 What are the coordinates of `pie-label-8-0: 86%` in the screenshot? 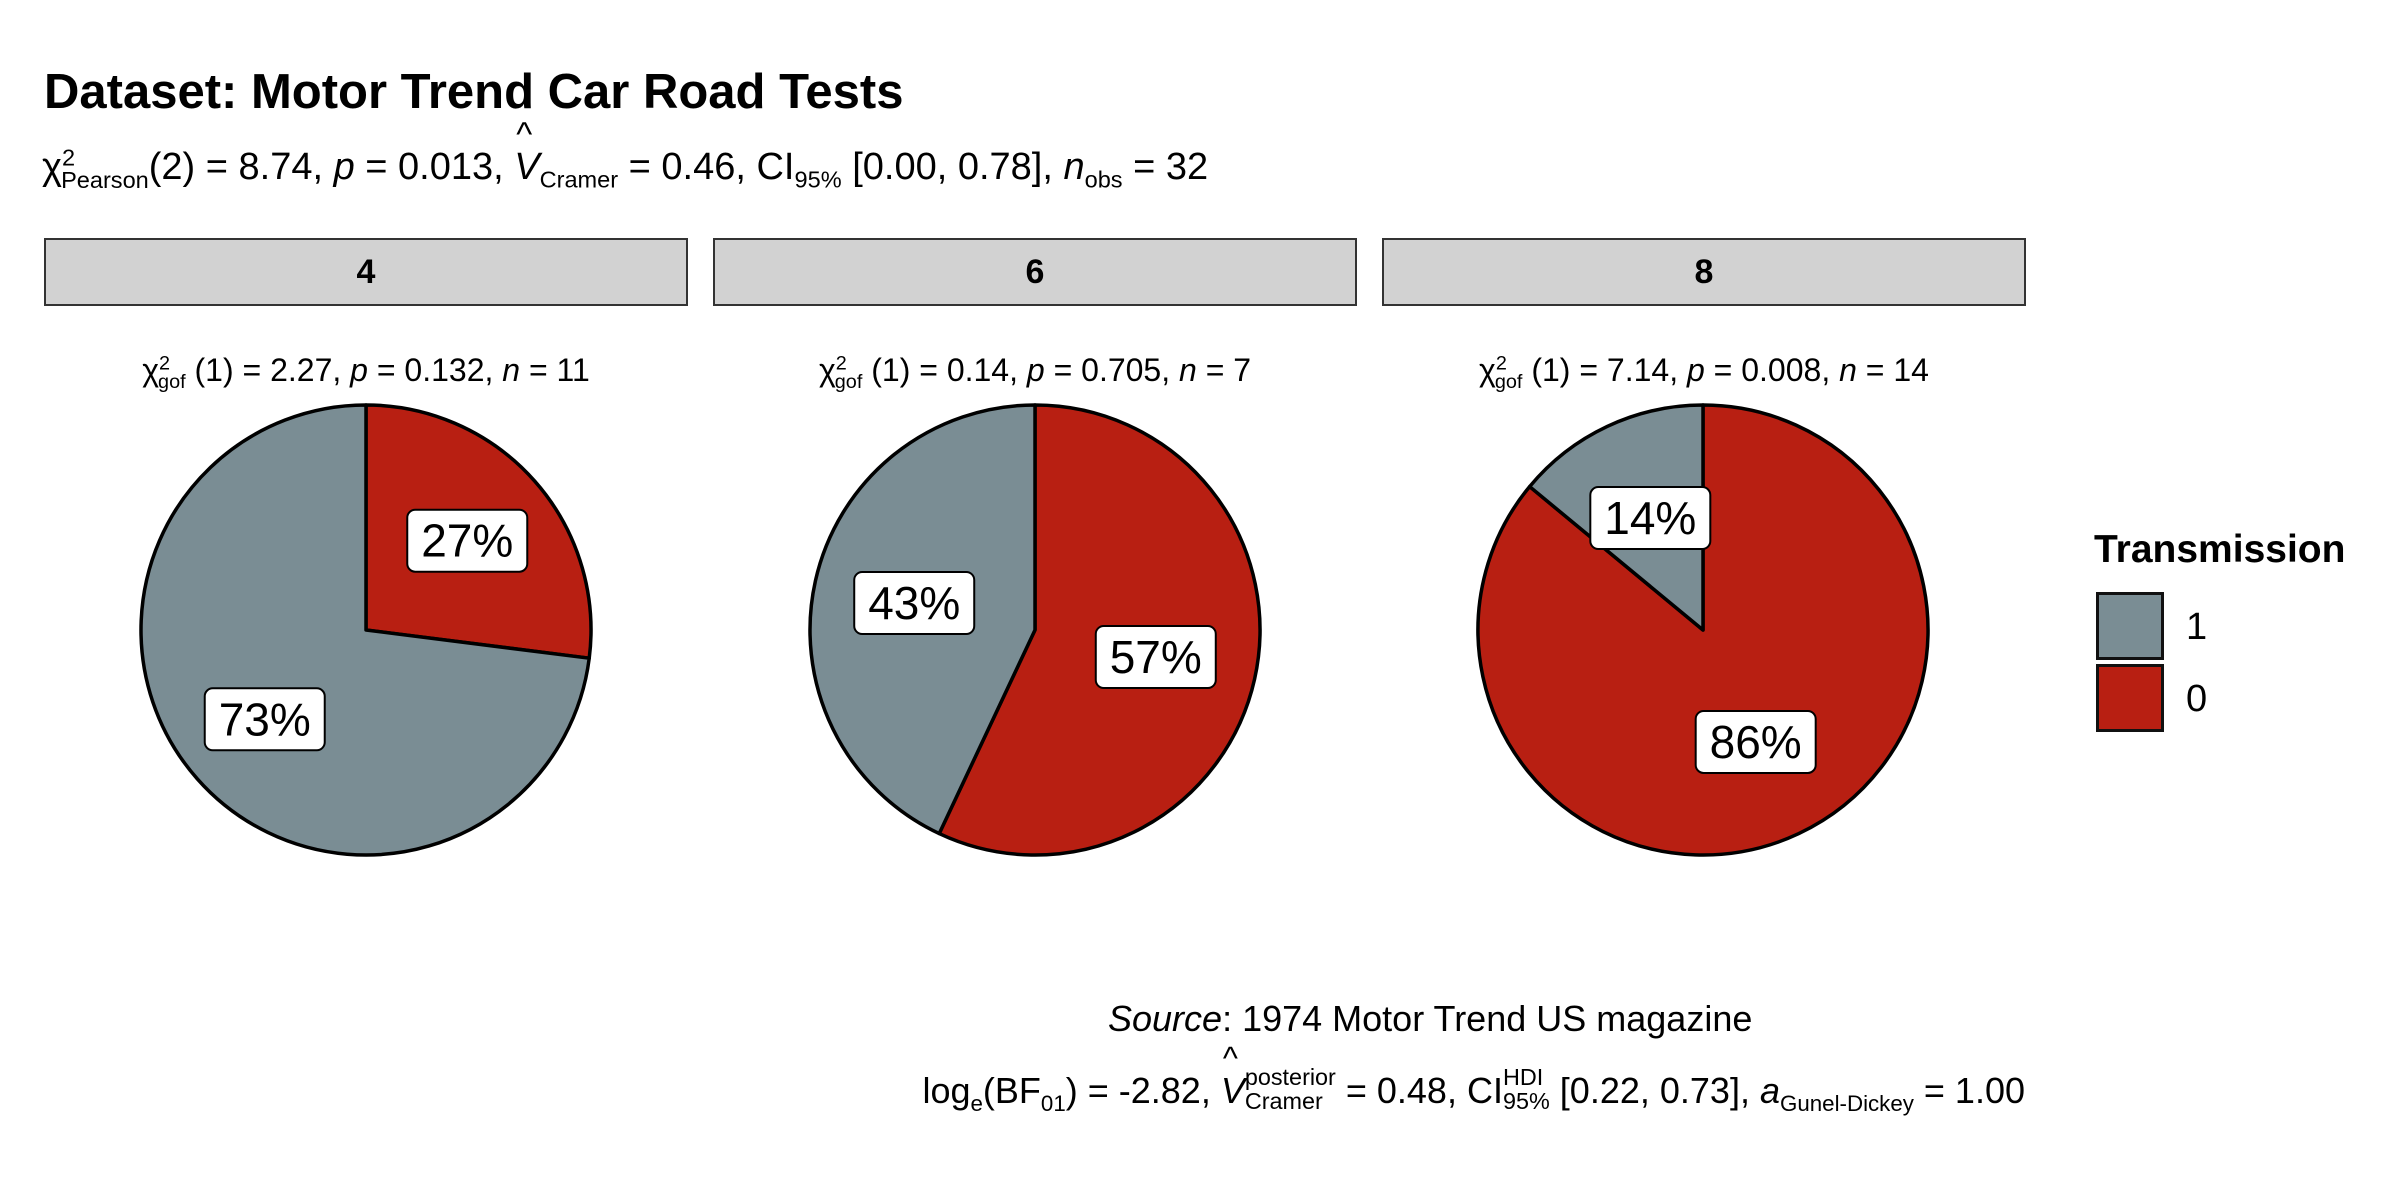 It's located at (1756, 742).